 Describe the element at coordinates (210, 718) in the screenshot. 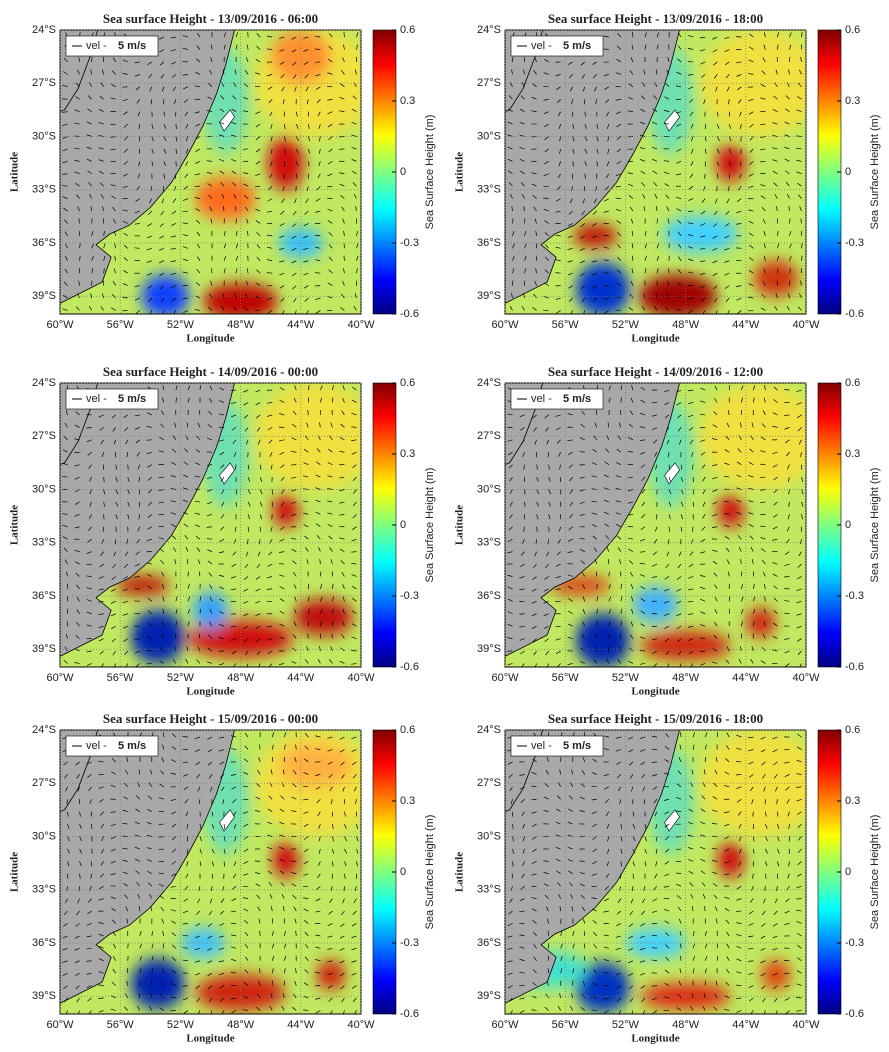

I see `panel-title: Sea surface Height - 15/09/2016 - 00:00` at that location.